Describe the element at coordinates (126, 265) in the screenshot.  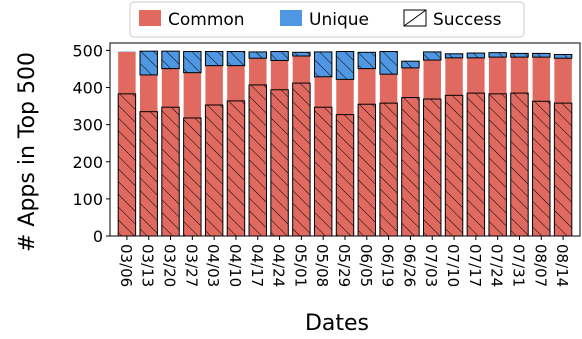
I see `x-tick-label-03/06: 03/06` at that location.